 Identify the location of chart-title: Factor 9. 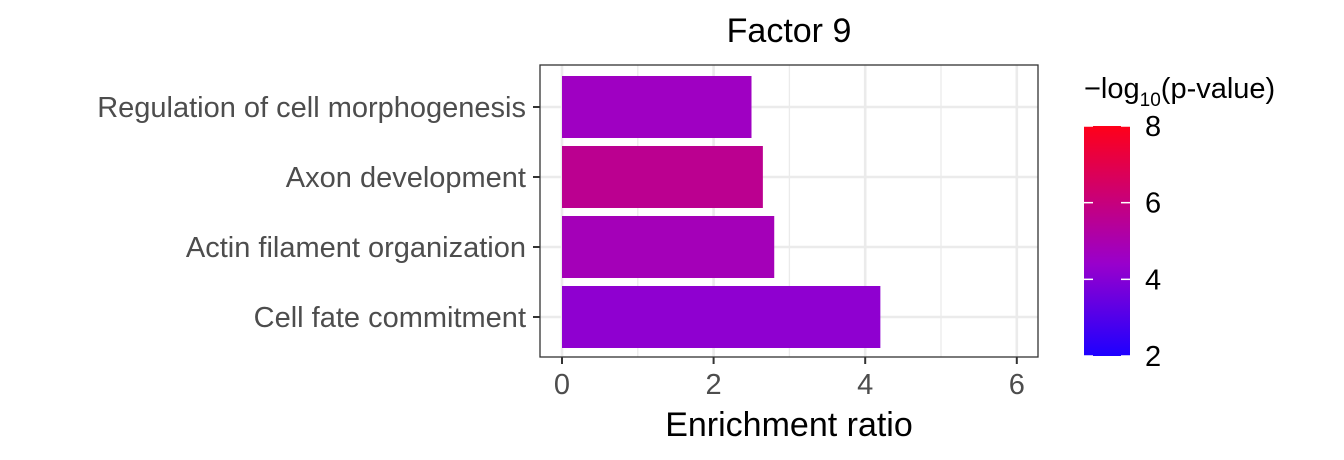
(789, 31).